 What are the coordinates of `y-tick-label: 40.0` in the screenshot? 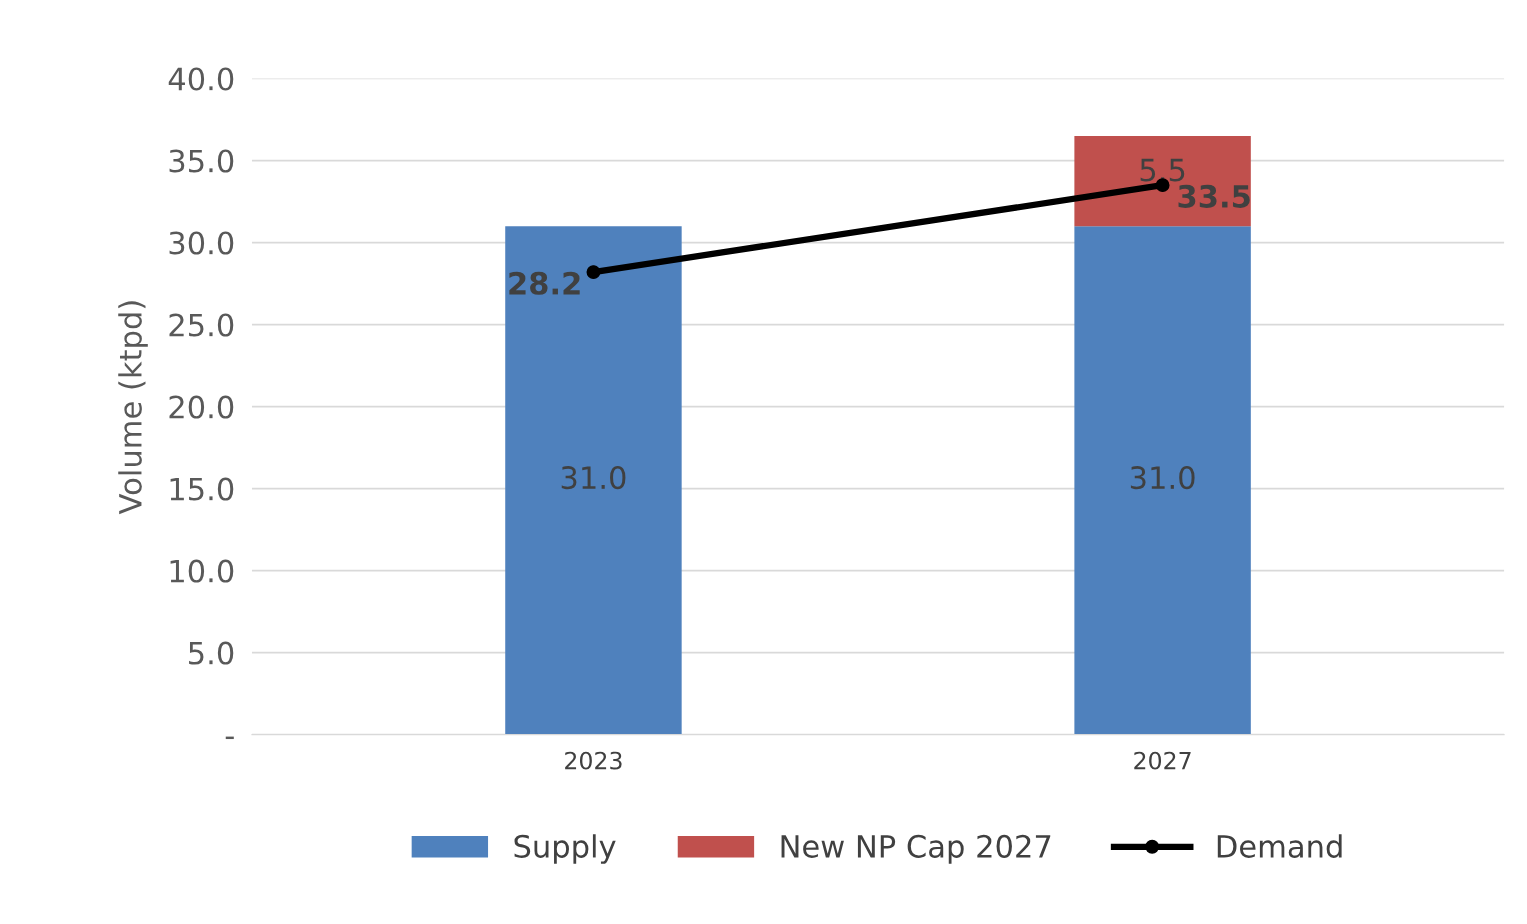 It's located at (201, 79).